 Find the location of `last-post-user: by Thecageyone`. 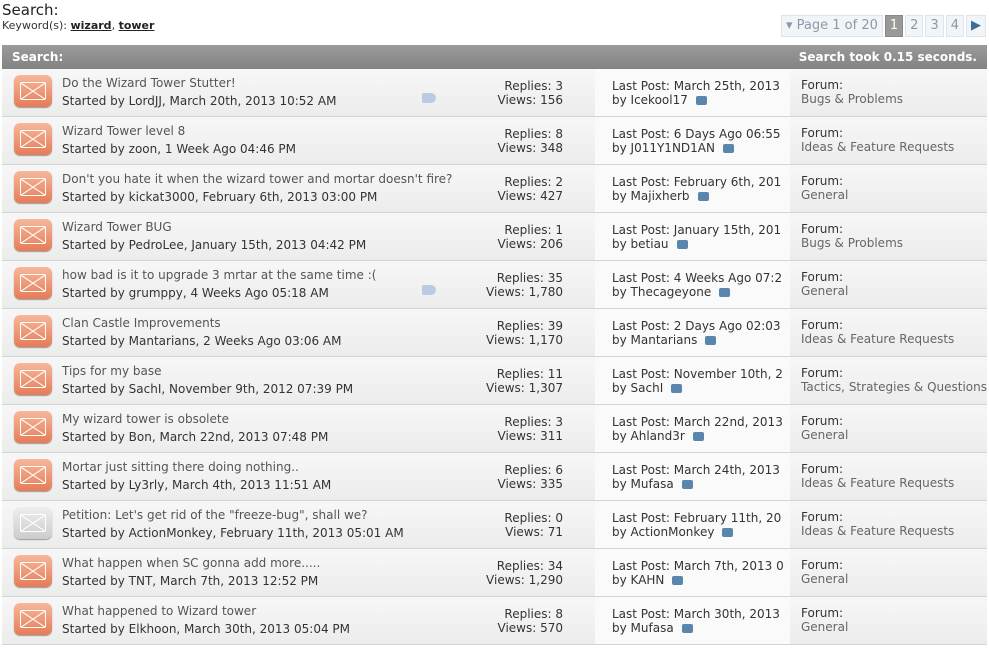

last-post-user: by Thecageyone is located at coordinates (662, 292).